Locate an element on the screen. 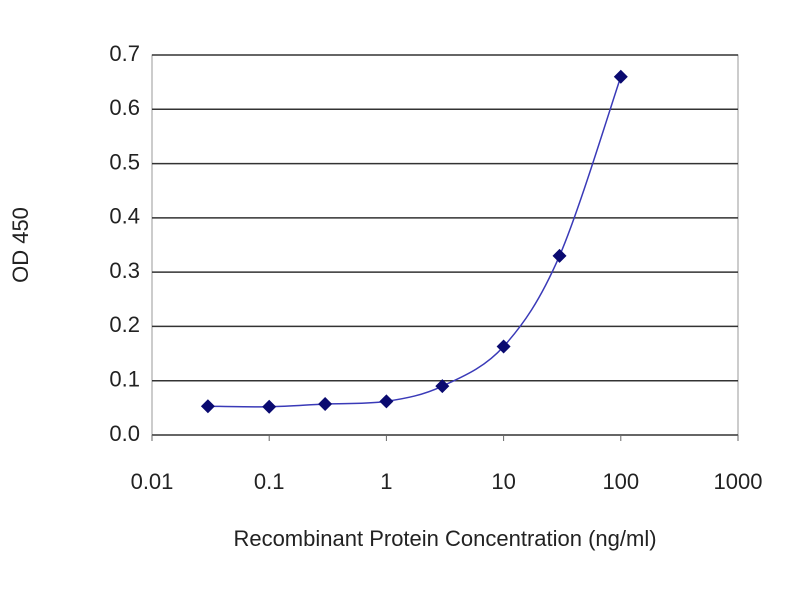 This screenshot has height=600, width=800. y-tick-label: 0.5 is located at coordinates (124, 161).